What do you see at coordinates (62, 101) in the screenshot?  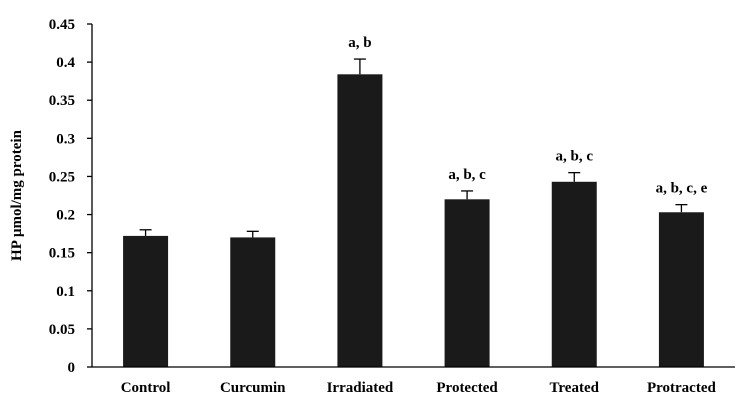 I see `y-tick-label: 0.35` at bounding box center [62, 101].